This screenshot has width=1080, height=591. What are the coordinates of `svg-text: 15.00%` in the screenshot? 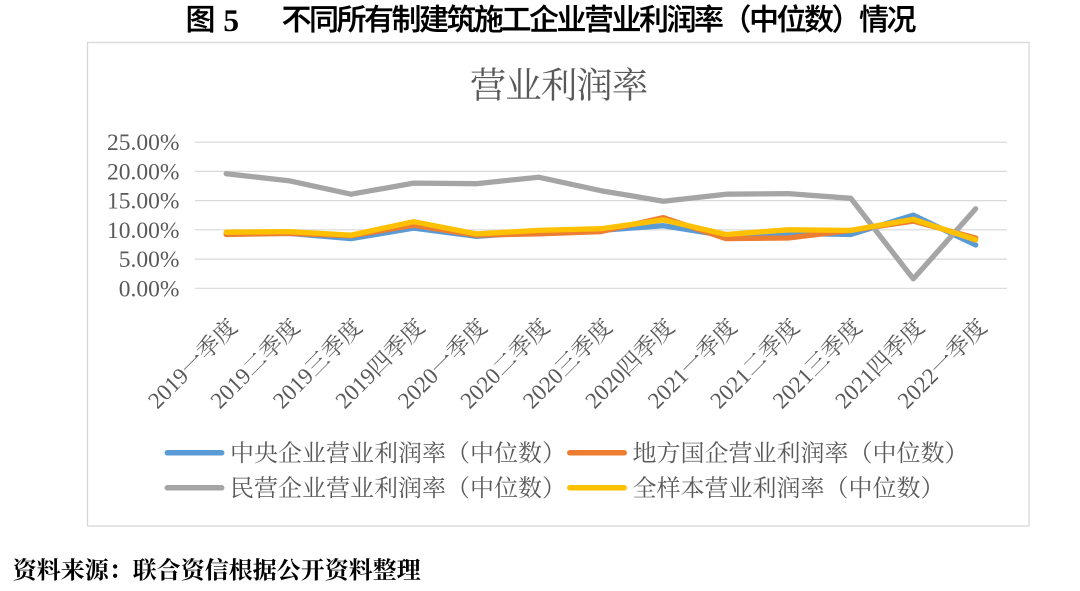 It's located at (143, 202).